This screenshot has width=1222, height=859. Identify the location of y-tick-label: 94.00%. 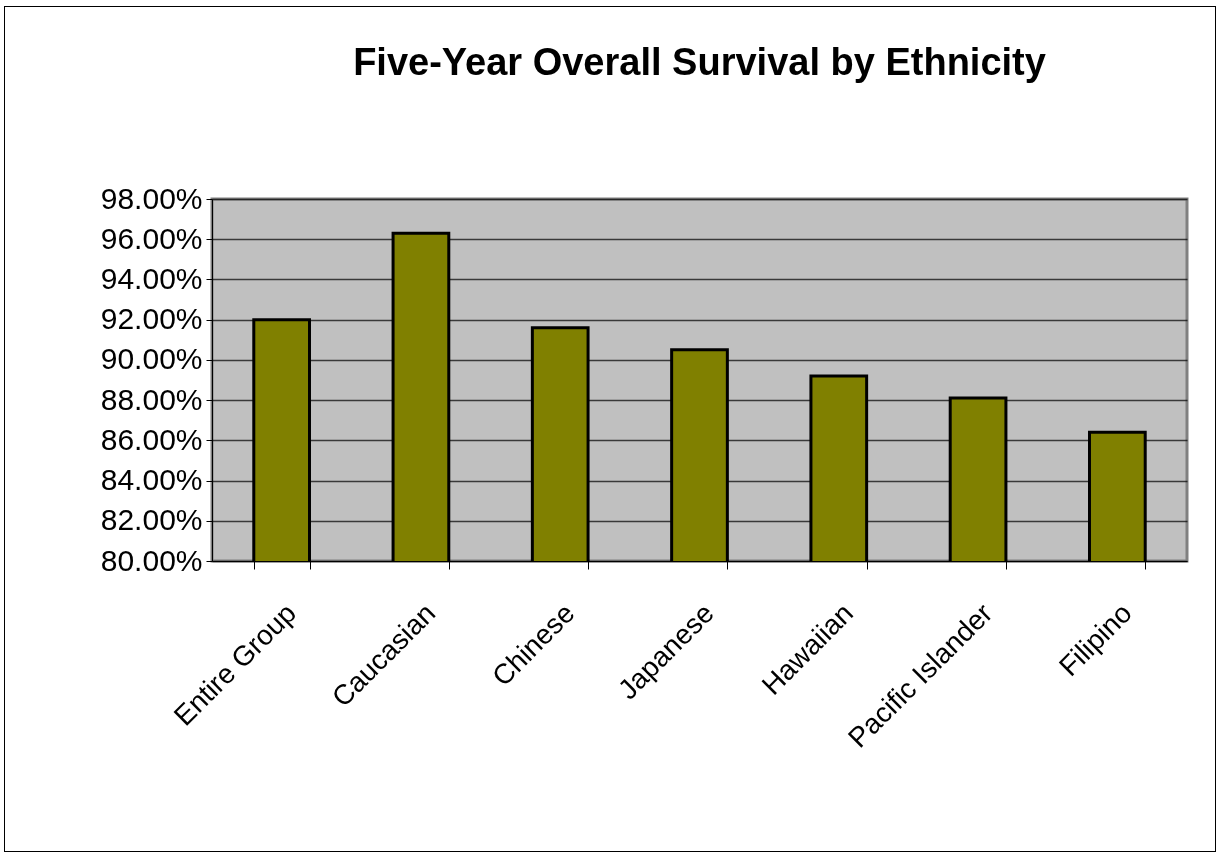
(151, 278).